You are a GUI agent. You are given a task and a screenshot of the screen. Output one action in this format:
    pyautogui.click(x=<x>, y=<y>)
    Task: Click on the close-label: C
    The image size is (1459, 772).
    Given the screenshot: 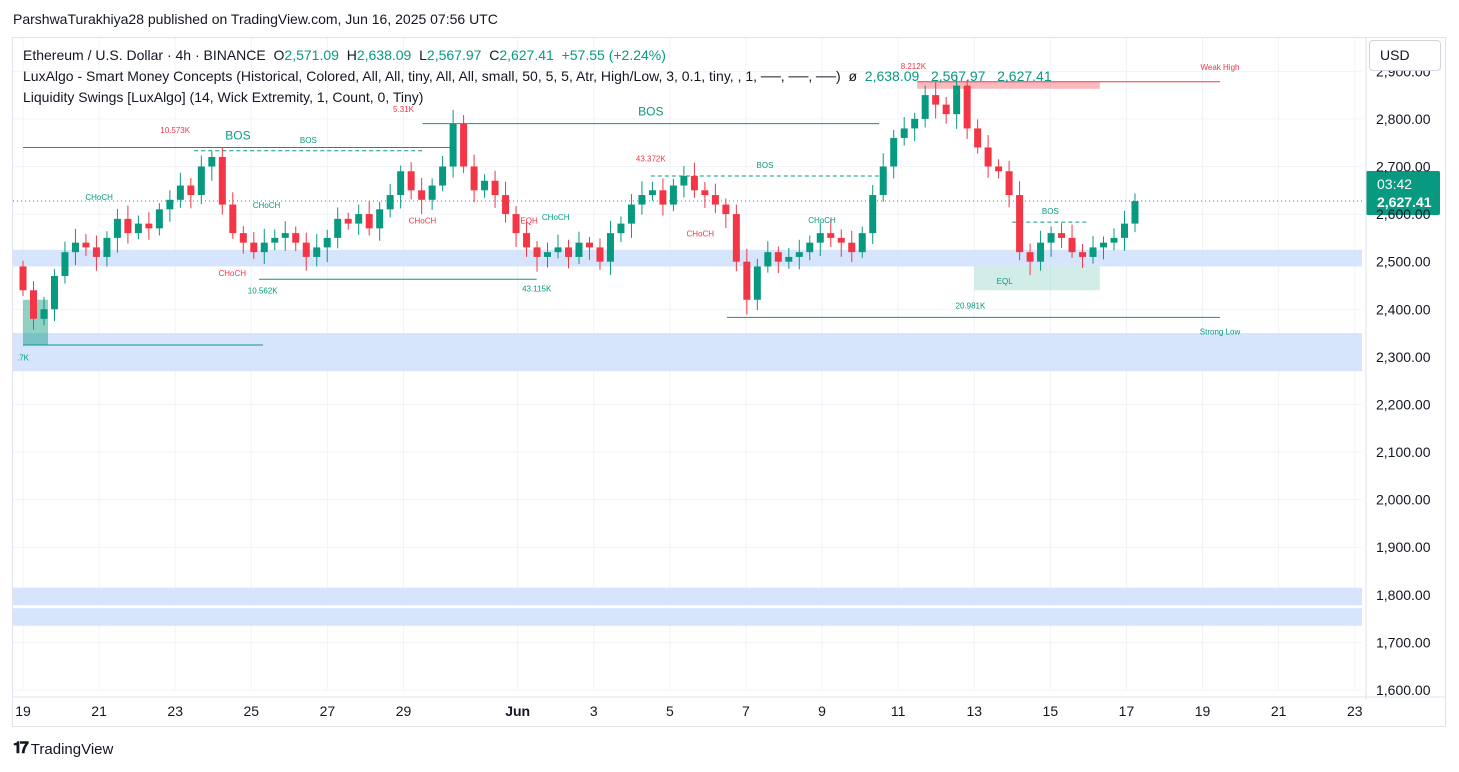 What is the action you would take?
    pyautogui.click(x=494, y=55)
    